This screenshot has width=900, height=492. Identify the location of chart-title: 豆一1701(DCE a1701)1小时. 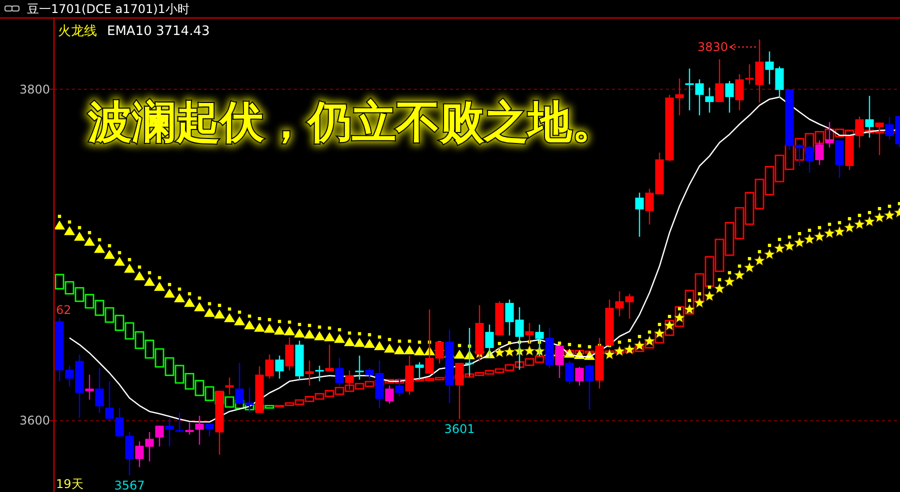
(108, 9).